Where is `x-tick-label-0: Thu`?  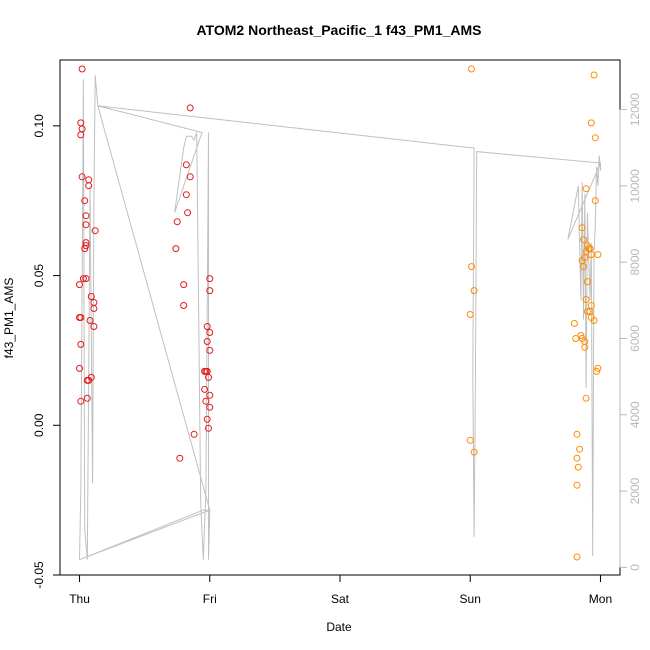 x-tick-label-0: Thu is located at coordinates (79, 599).